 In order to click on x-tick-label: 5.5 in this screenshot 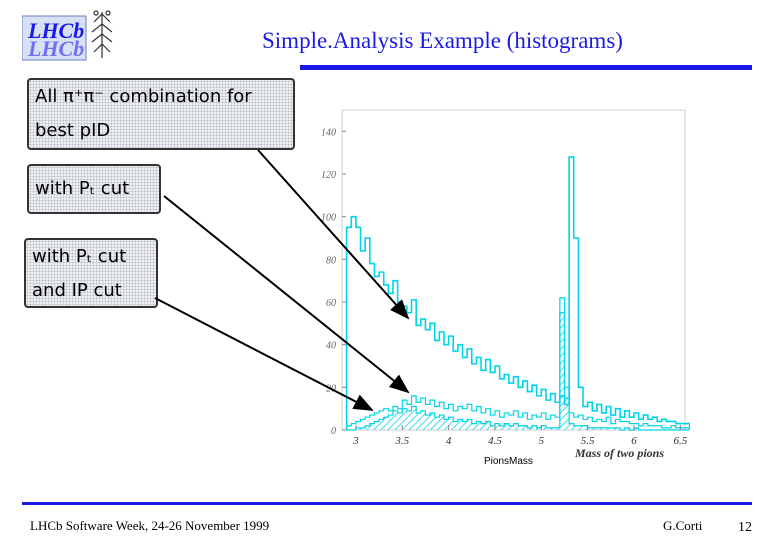, I will do `click(588, 441)`.